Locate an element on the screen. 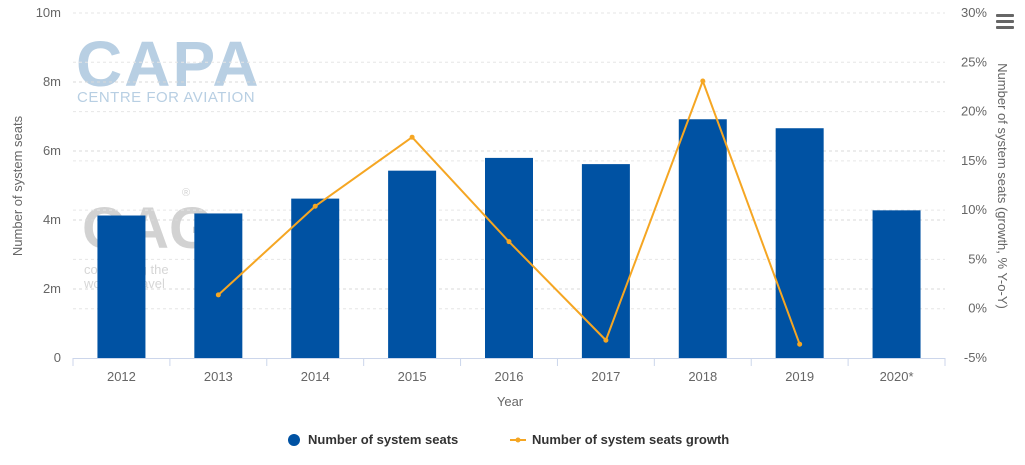  legend-item-seats: Number of system seats is located at coordinates (373, 439).